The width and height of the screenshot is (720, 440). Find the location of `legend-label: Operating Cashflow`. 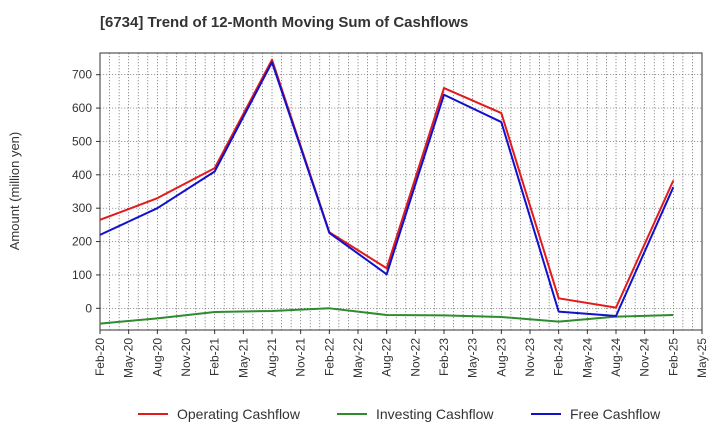

legend-label: Operating Cashflow is located at coordinates (239, 414).